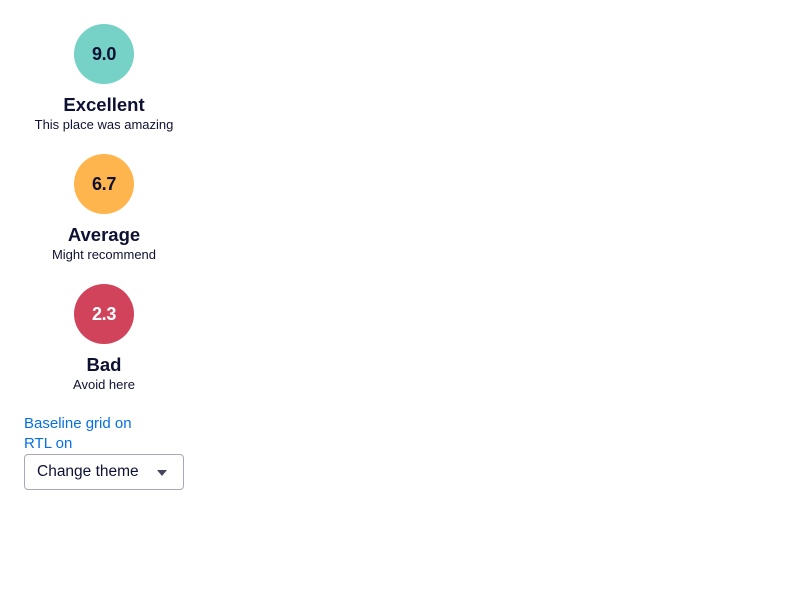  What do you see at coordinates (104, 452) in the screenshot?
I see `controls: Baseline grid on RTL on Change theme` at bounding box center [104, 452].